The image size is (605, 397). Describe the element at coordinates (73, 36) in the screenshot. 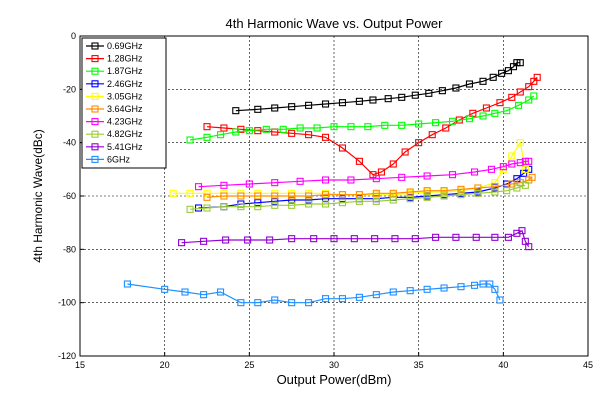

I see `y-tick-label: 0` at that location.